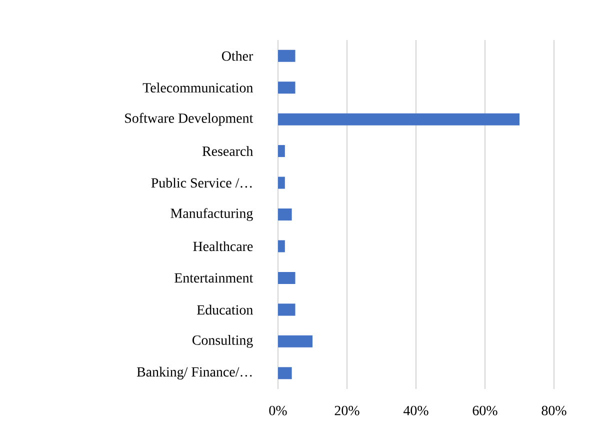 This screenshot has height=439, width=593. What do you see at coordinates (485, 411) in the screenshot?
I see `x-tick-label: 60%` at bounding box center [485, 411].